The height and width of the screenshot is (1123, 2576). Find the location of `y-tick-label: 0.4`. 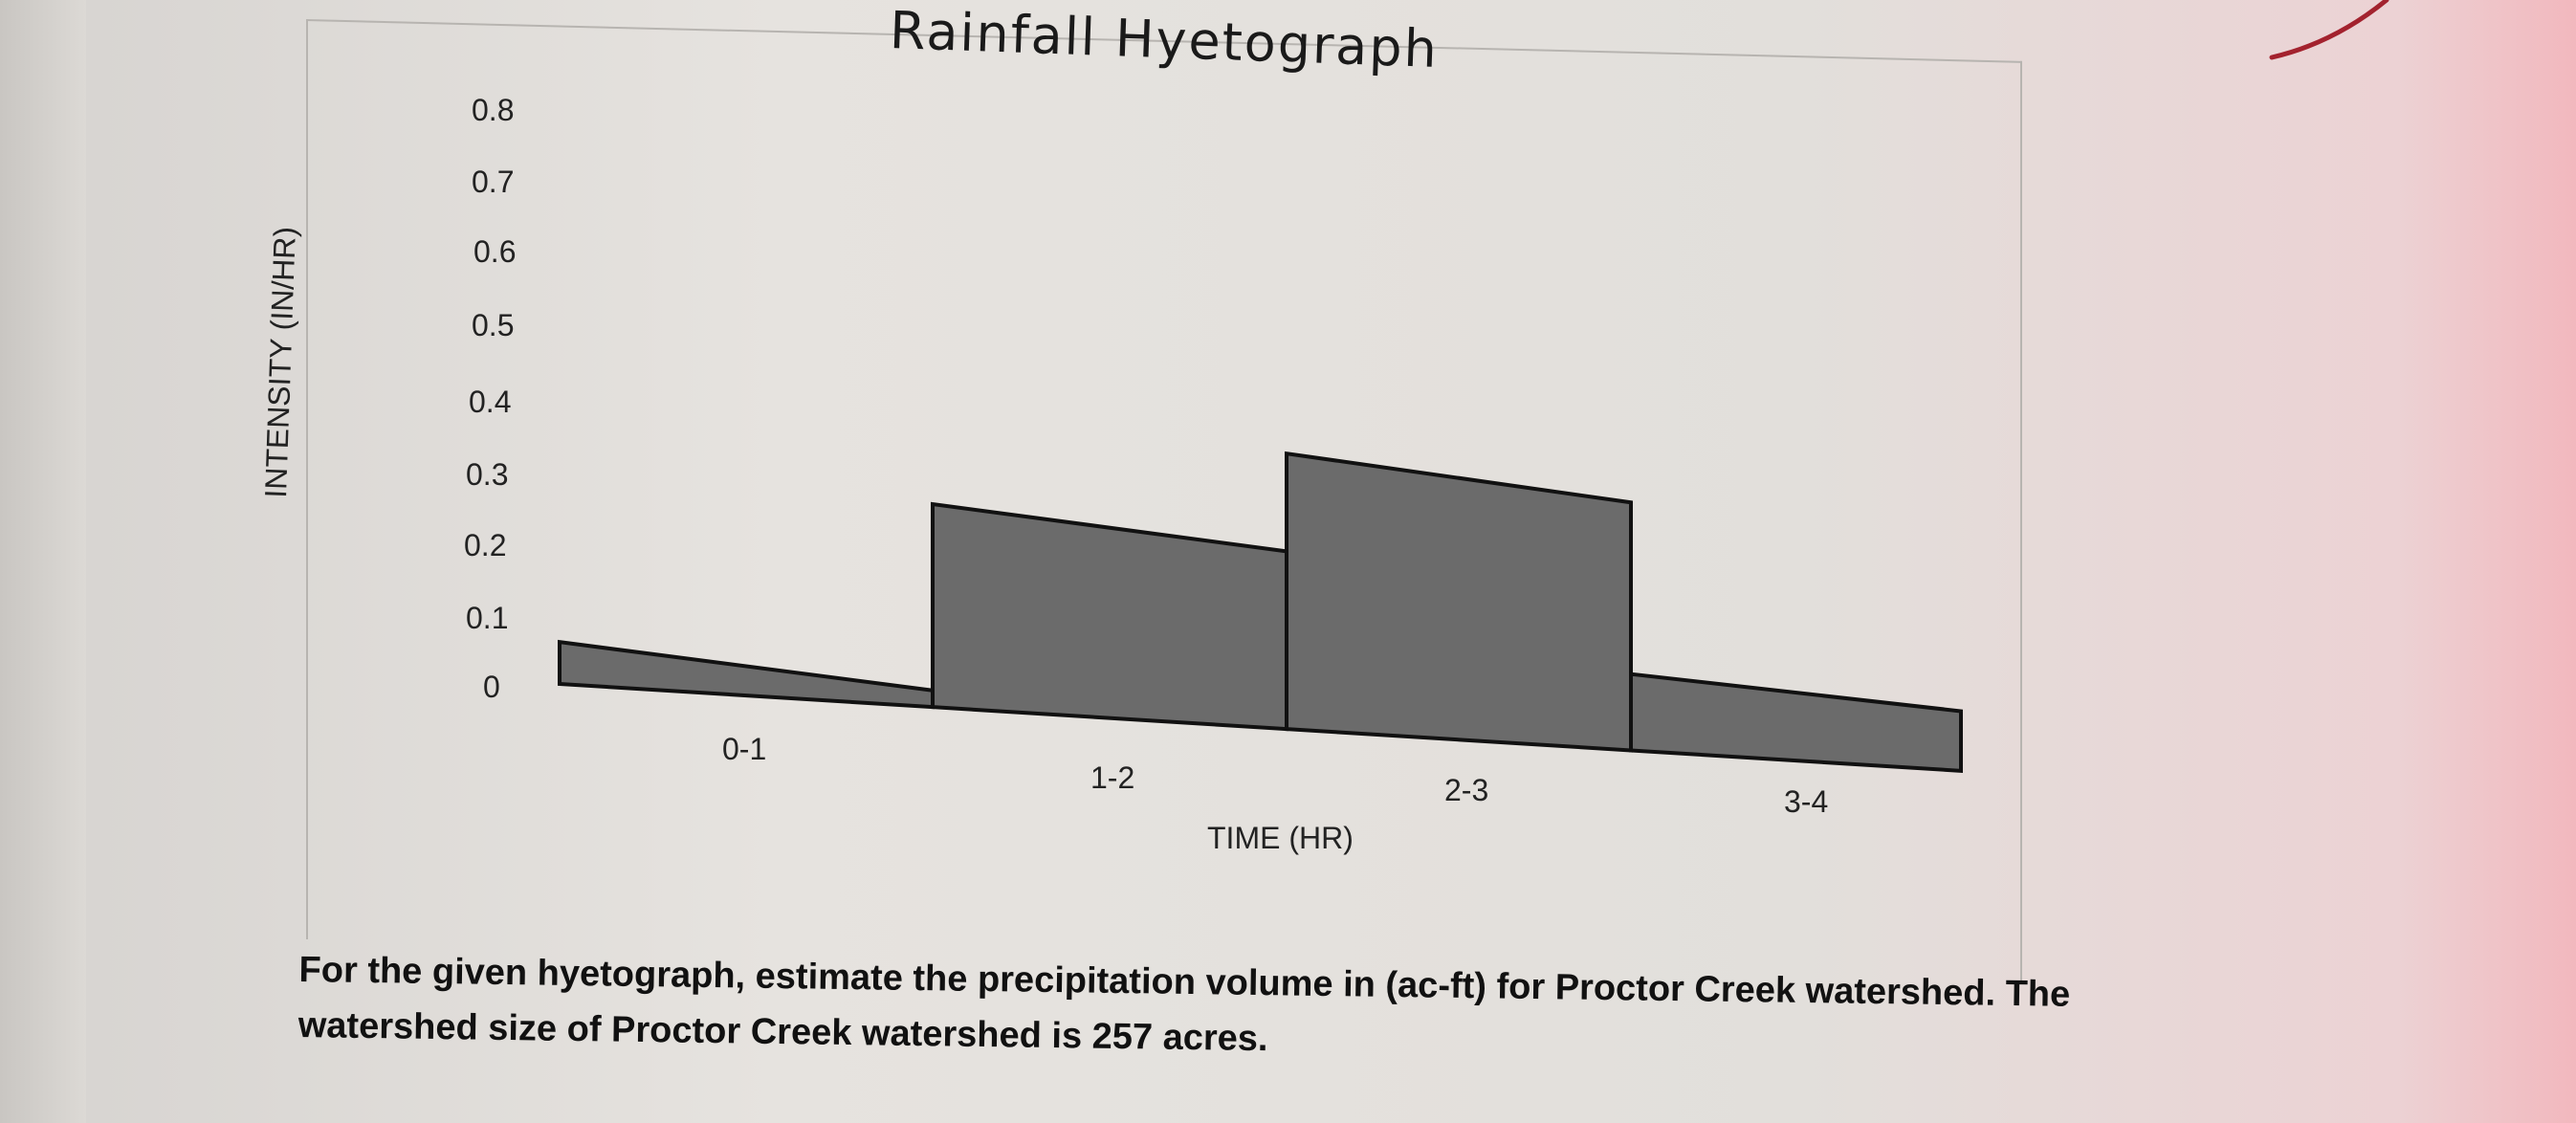

y-tick-label: 0.4 is located at coordinates (490, 402).